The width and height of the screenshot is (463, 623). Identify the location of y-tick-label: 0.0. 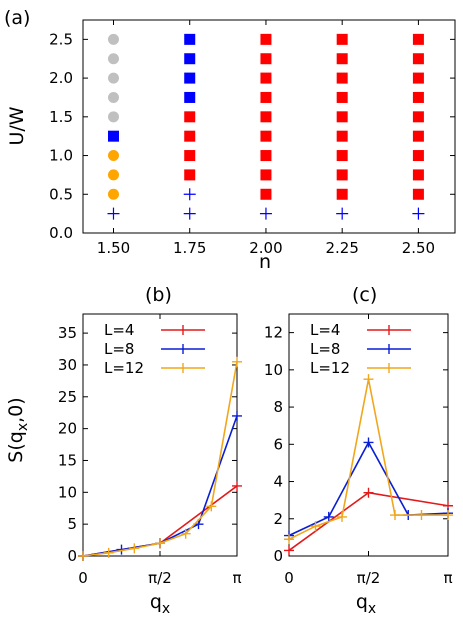
(61, 233).